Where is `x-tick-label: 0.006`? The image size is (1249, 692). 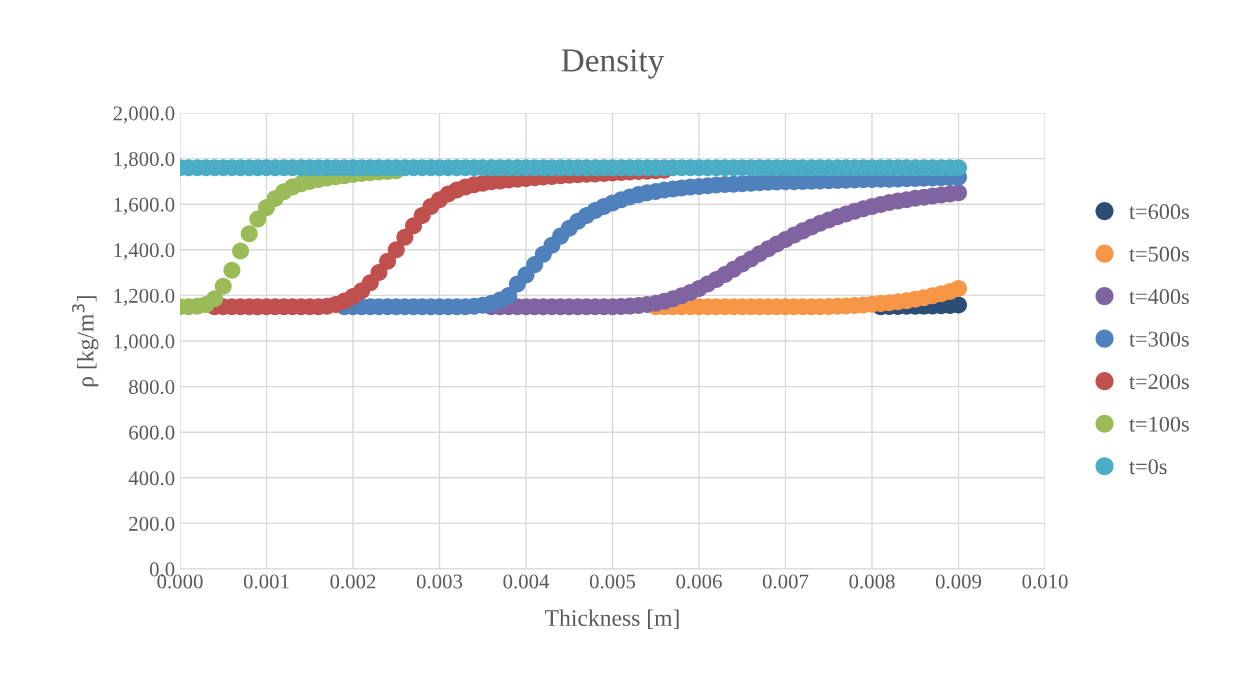 x-tick-label: 0.006 is located at coordinates (699, 581).